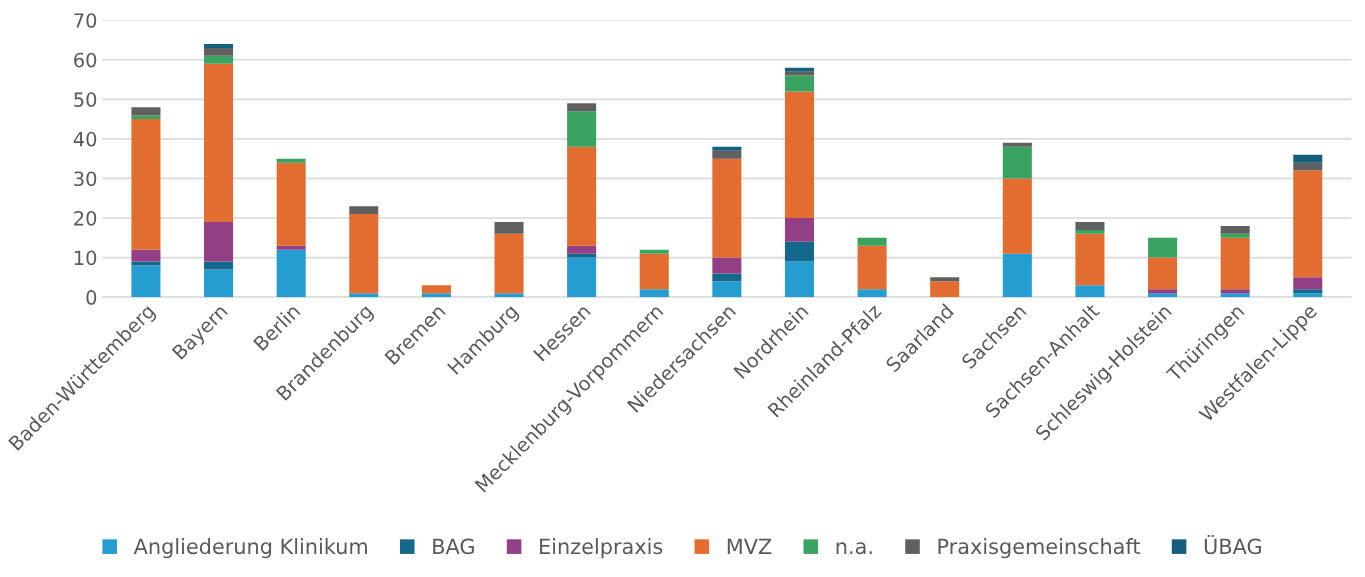 The width and height of the screenshot is (1365, 577). I want to click on legend-label: Praxisgemeinschaft, so click(1039, 548).